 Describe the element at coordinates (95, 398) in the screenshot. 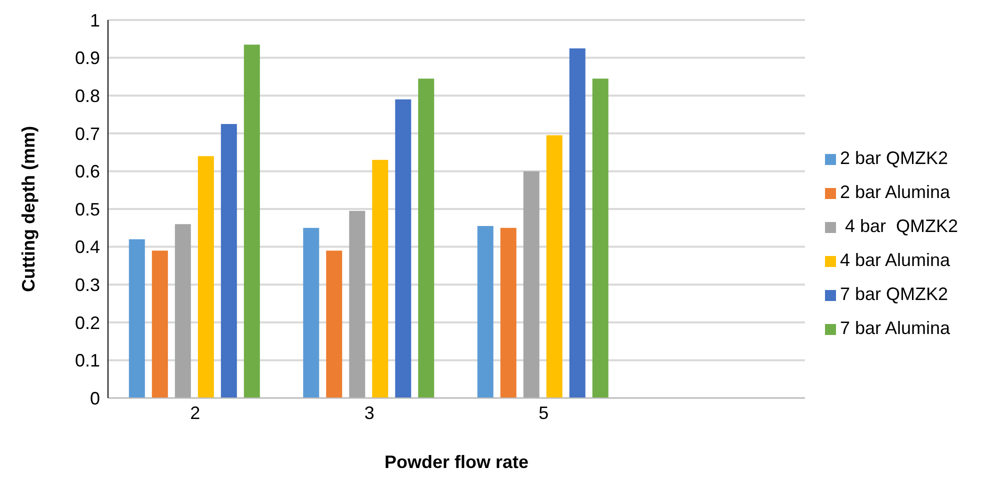

I see `y-tick-label: 0` at that location.